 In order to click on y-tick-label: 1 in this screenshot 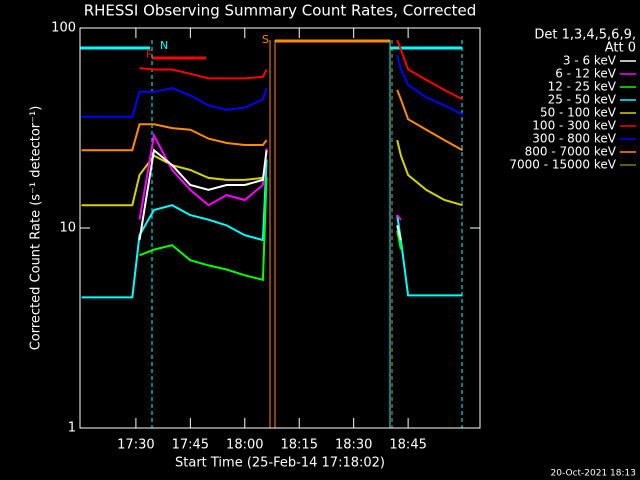, I will do `click(72, 428)`.